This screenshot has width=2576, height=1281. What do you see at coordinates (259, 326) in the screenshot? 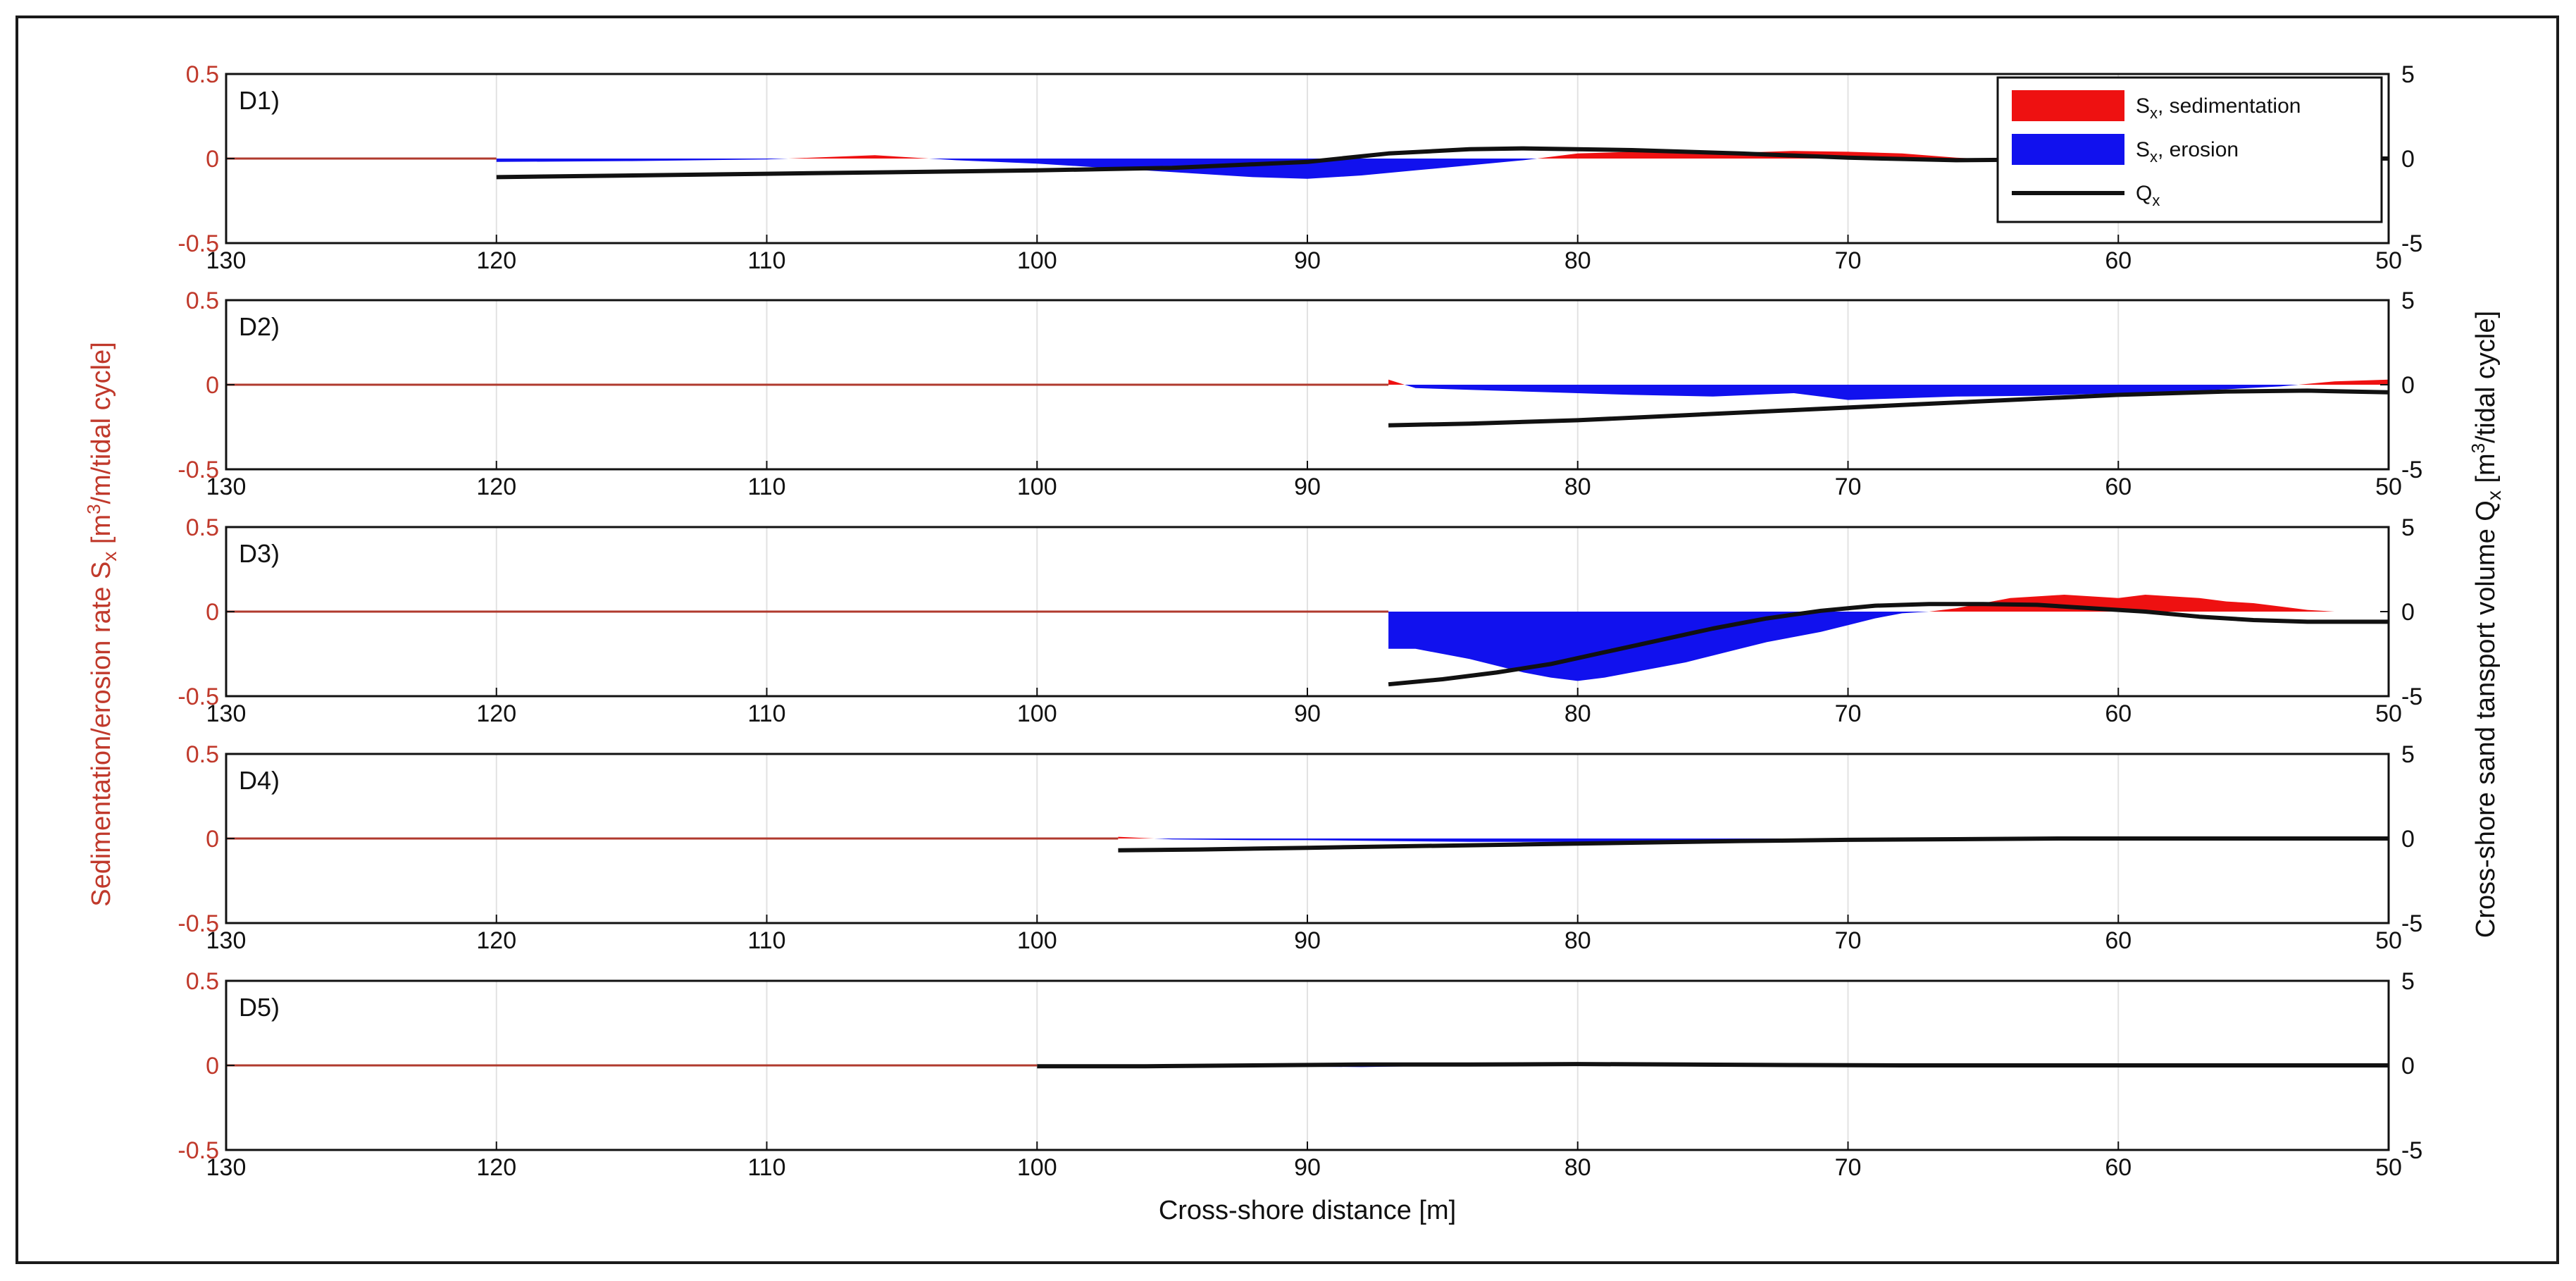
I see `panel-label: D2)` at bounding box center [259, 326].